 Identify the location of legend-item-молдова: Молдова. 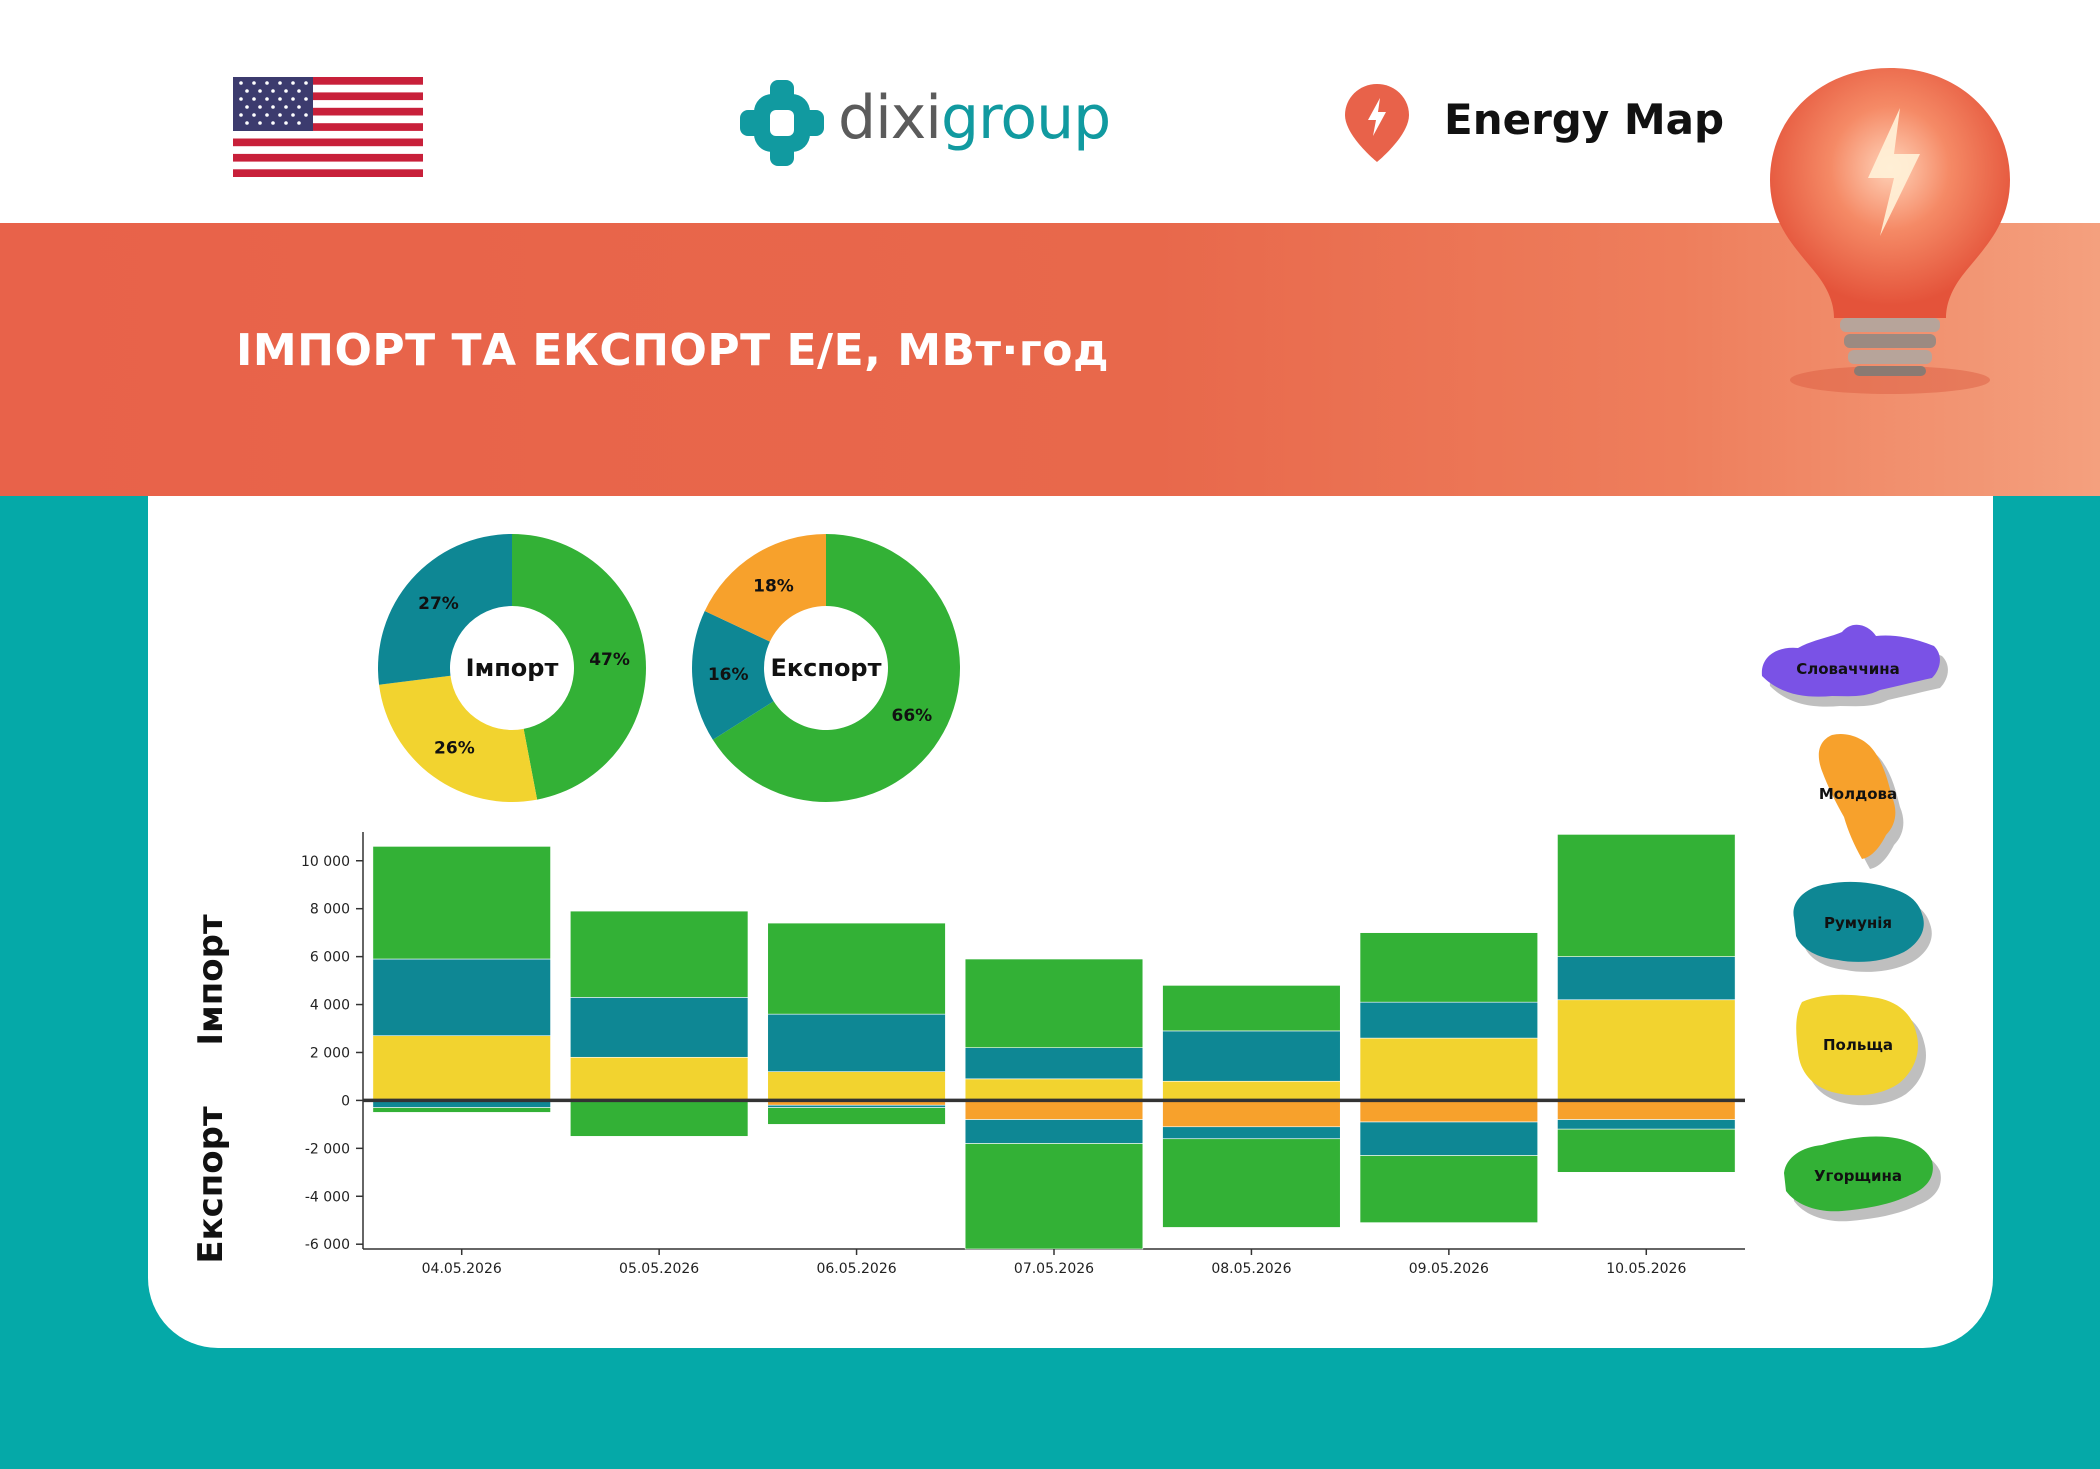
(1861, 801).